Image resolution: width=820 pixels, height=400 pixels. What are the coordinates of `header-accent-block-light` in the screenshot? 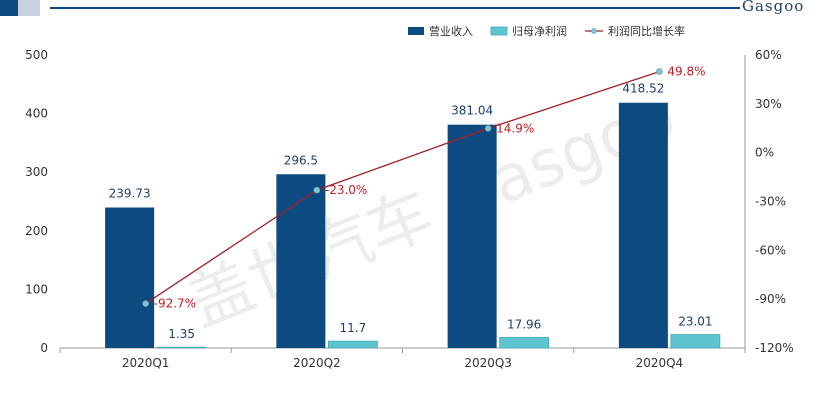 It's located at (29, 8).